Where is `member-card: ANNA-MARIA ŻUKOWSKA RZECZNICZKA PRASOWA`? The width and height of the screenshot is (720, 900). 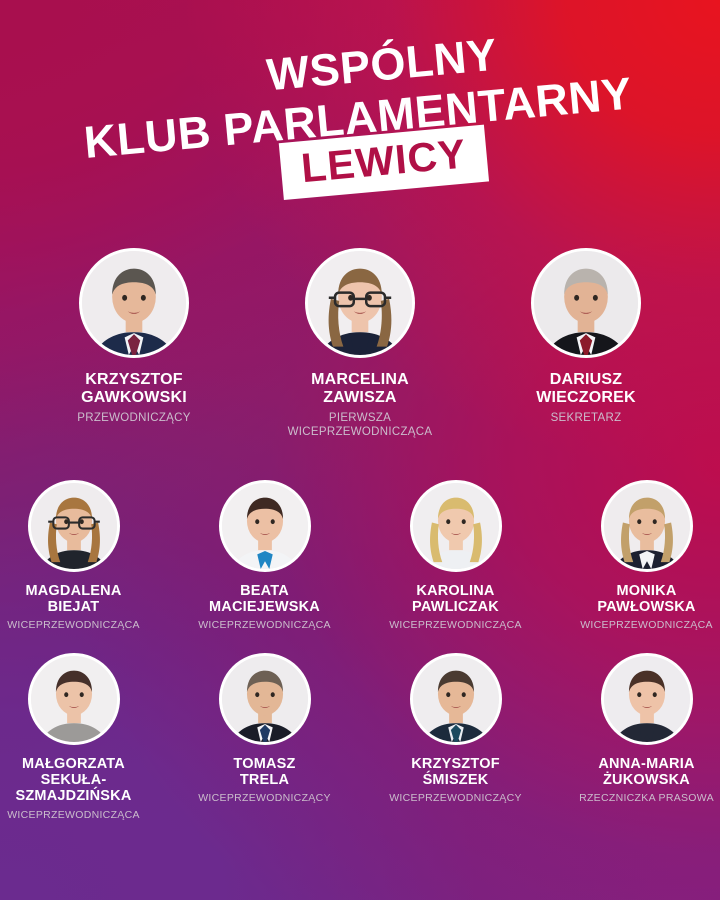
member-card: ANNA-MARIA ŻUKOWSKA RZECZNICZKA PRASOWA is located at coordinates (647, 737).